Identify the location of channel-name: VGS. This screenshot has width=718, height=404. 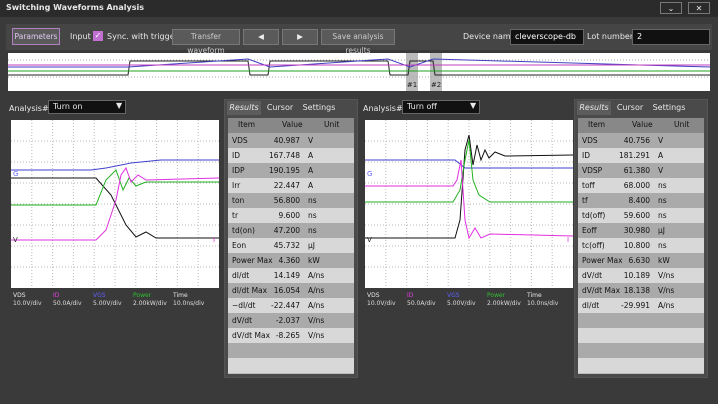
(99, 295).